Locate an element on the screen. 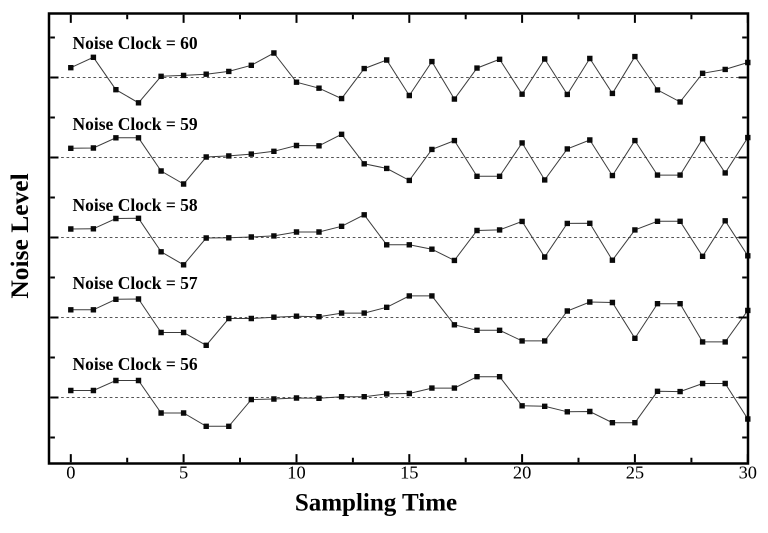 This screenshot has height=533, width=768. svg-text: Noise Clock = 56 is located at coordinates (135, 364).